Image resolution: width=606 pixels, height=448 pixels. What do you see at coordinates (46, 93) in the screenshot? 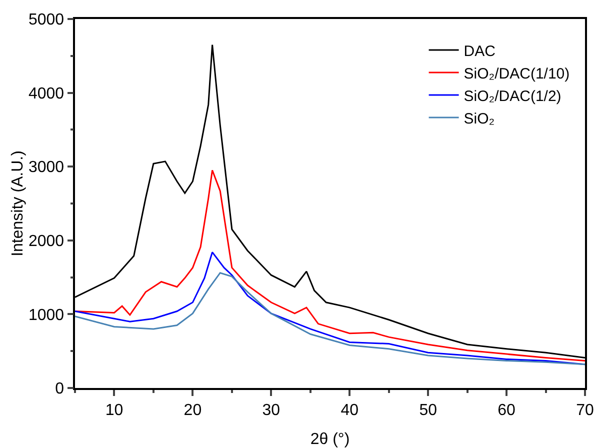
I see `y-tick-label: 4000` at bounding box center [46, 93].